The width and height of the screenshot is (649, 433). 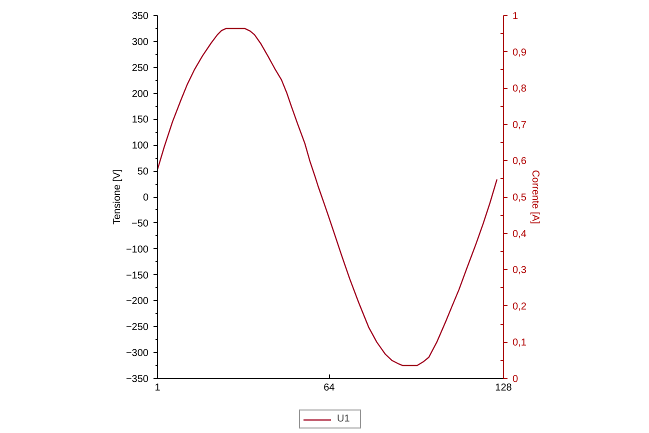 What do you see at coordinates (519, 343) in the screenshot?
I see `y2-tick-label: 0,1` at bounding box center [519, 343].